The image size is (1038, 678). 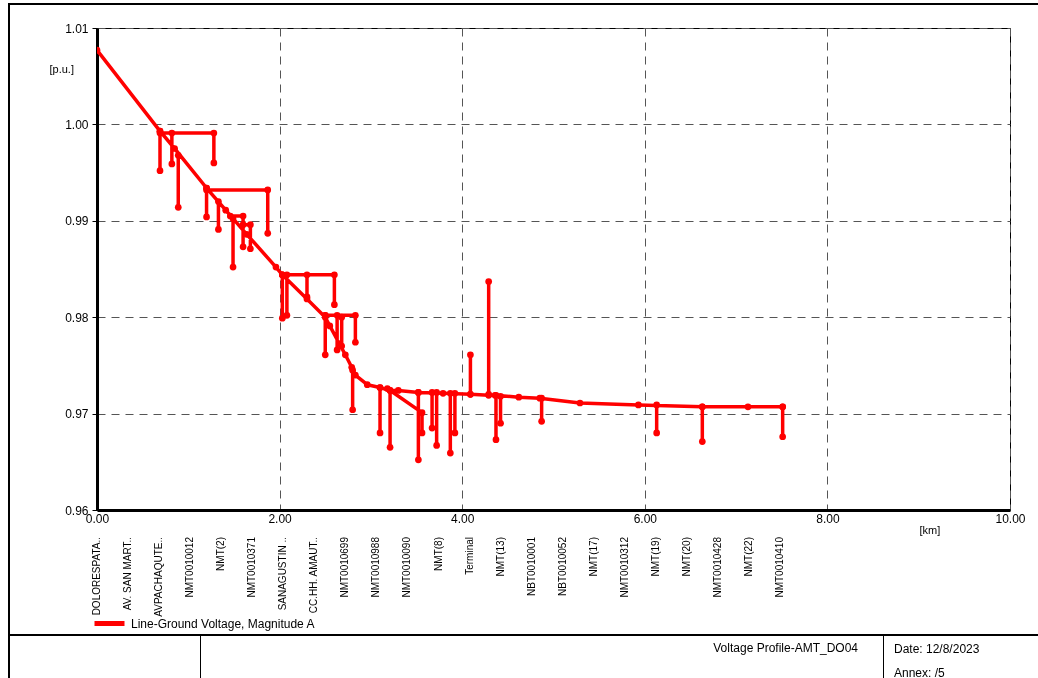 I want to click on title-block: Voltage Profile-AMT_DO04 Date: 12/8/2023 Annex: /5, so click(x=523, y=656).